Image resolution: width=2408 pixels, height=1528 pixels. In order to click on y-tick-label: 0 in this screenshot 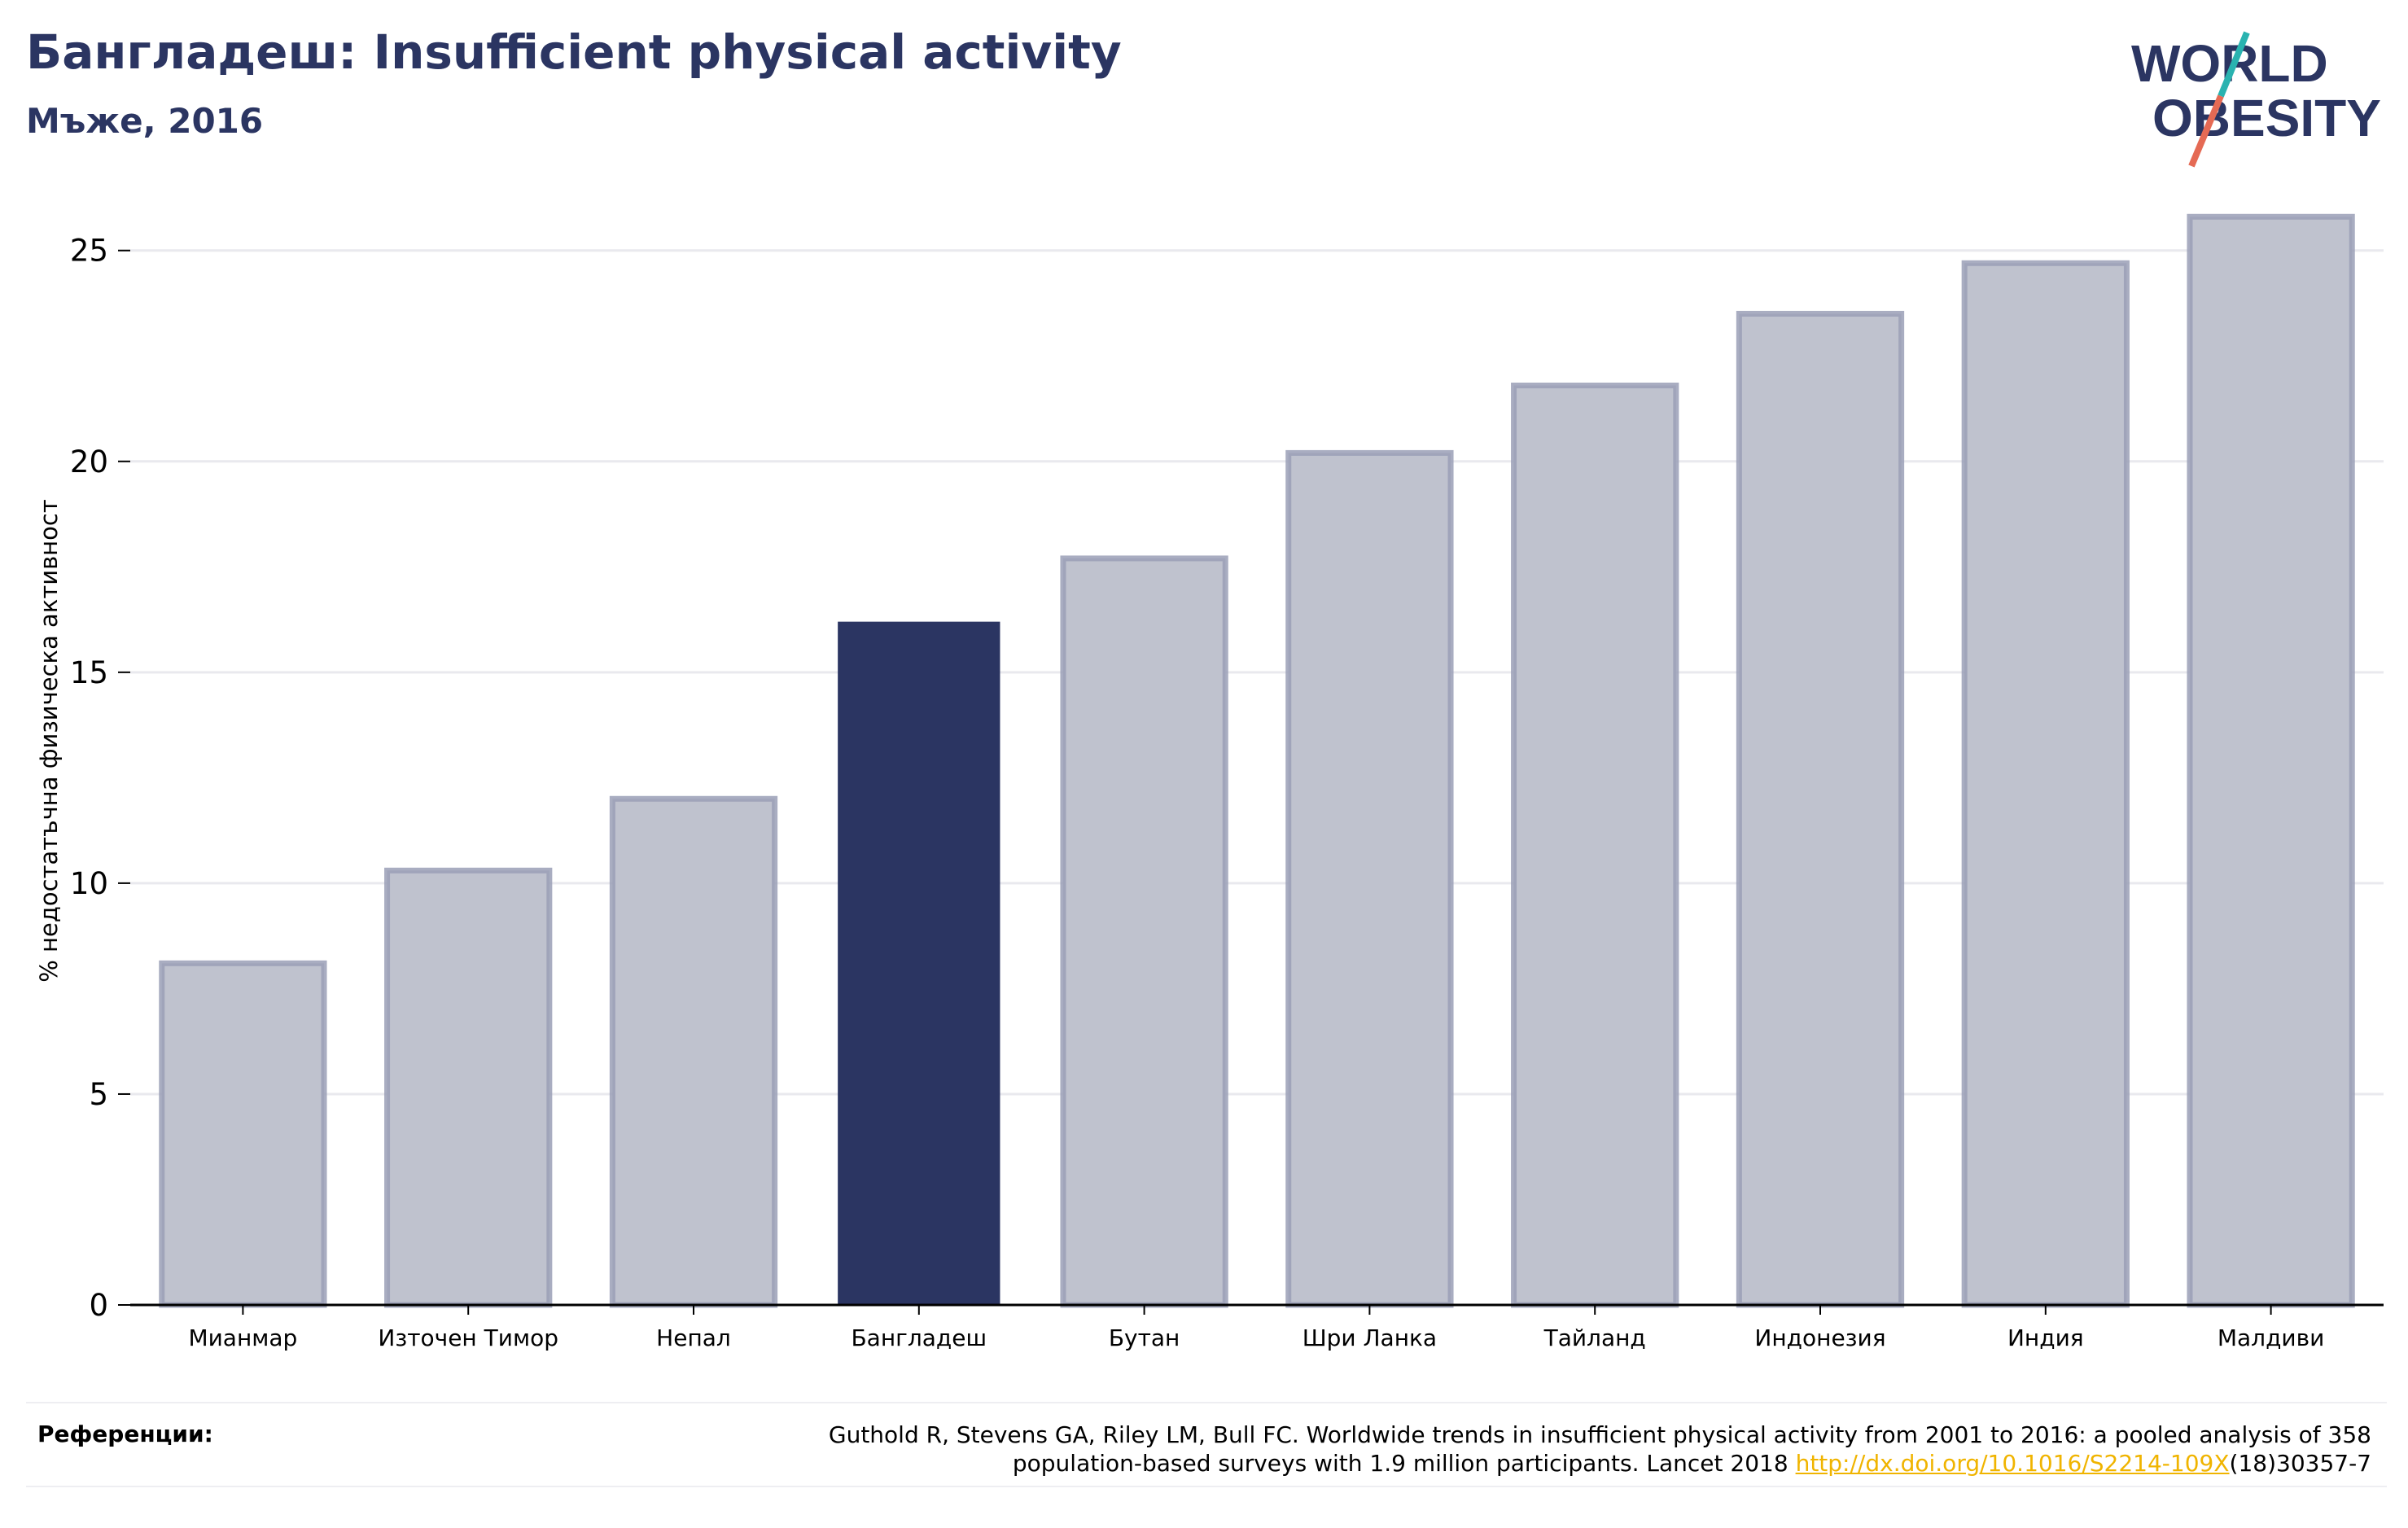, I will do `click(98, 1306)`.